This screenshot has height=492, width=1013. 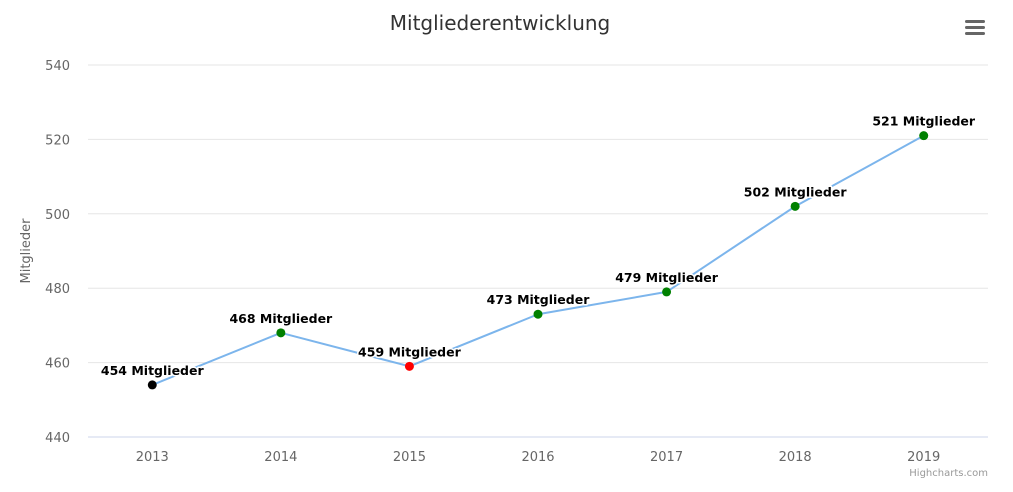 What do you see at coordinates (57, 252) in the screenshot?
I see `y-axis-labels: 440 460 480 500 520 540` at bounding box center [57, 252].